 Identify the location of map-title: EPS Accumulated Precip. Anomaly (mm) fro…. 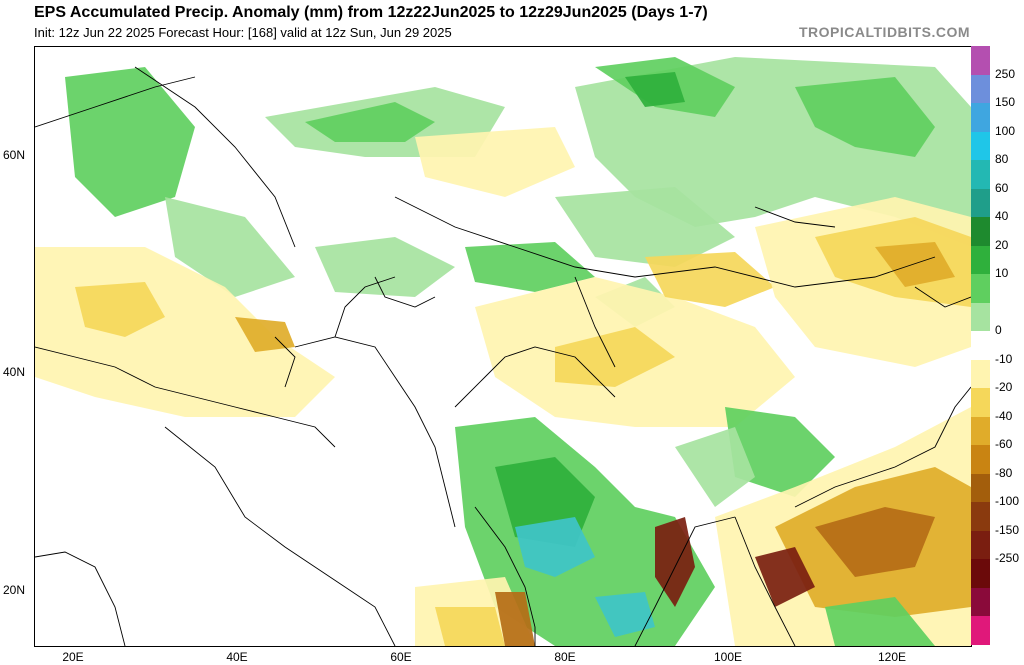
(371, 12).